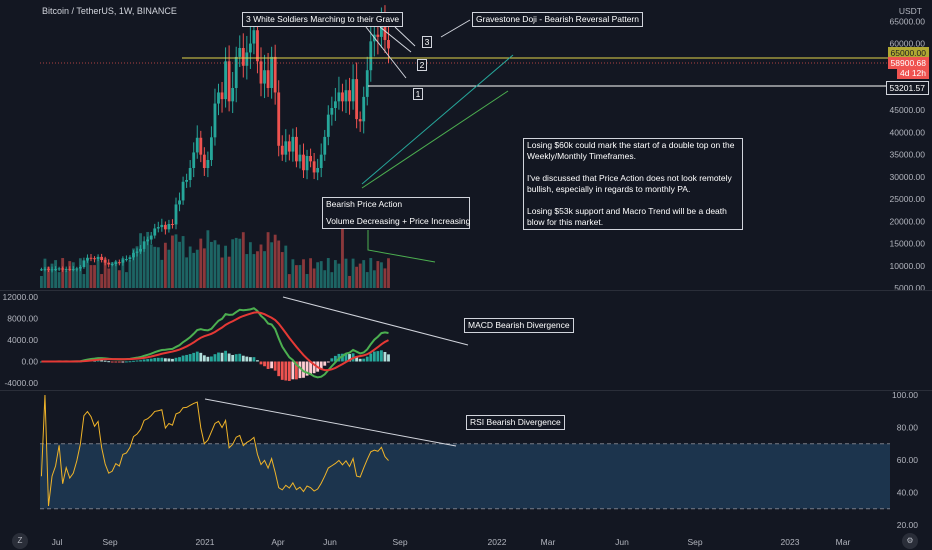 The height and width of the screenshot is (550, 932). What do you see at coordinates (109, 11) in the screenshot?
I see `symbol-title: Bitcoin / TetherUS, 1W, BINANCE` at bounding box center [109, 11].